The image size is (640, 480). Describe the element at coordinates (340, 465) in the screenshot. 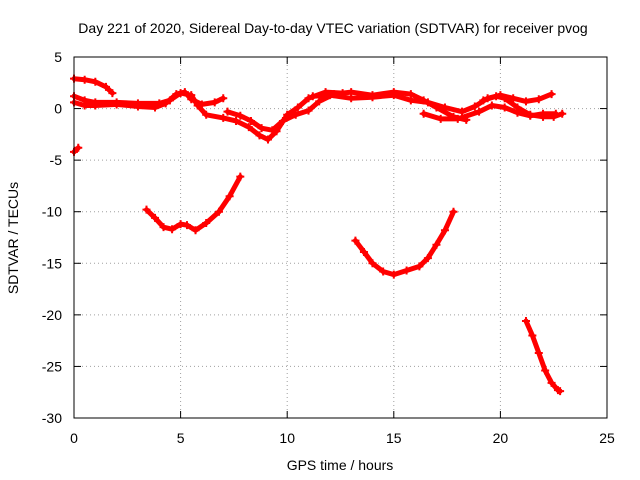

I see `x-axis-label: GPS time / hours` at that location.